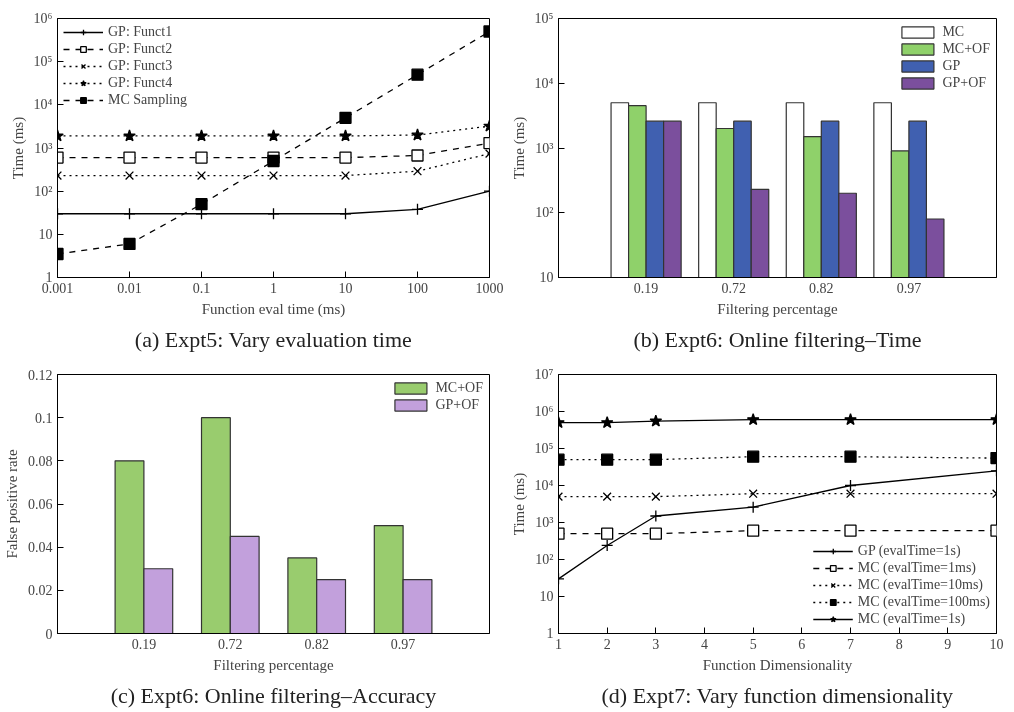 Image resolution: width=1014 pixels, height=712 pixels. What do you see at coordinates (273, 309) in the screenshot?
I see `x-axis-title: Function eval time (ms)` at bounding box center [273, 309].